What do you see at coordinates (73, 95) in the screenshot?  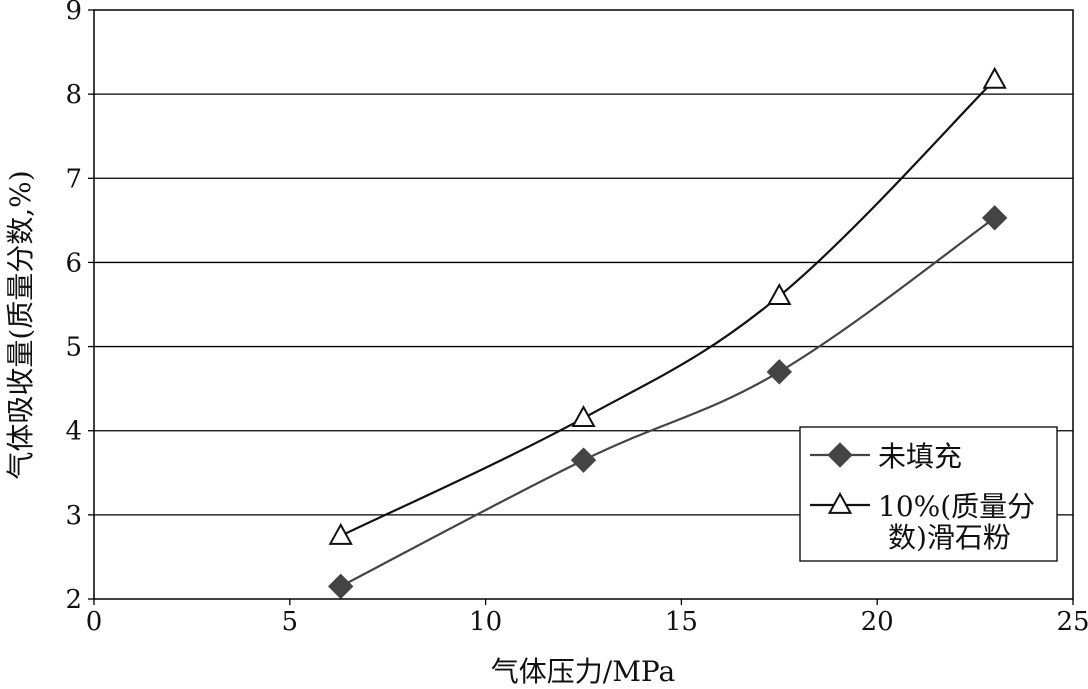 I see `y-tick-label-8: 8` at bounding box center [73, 95].